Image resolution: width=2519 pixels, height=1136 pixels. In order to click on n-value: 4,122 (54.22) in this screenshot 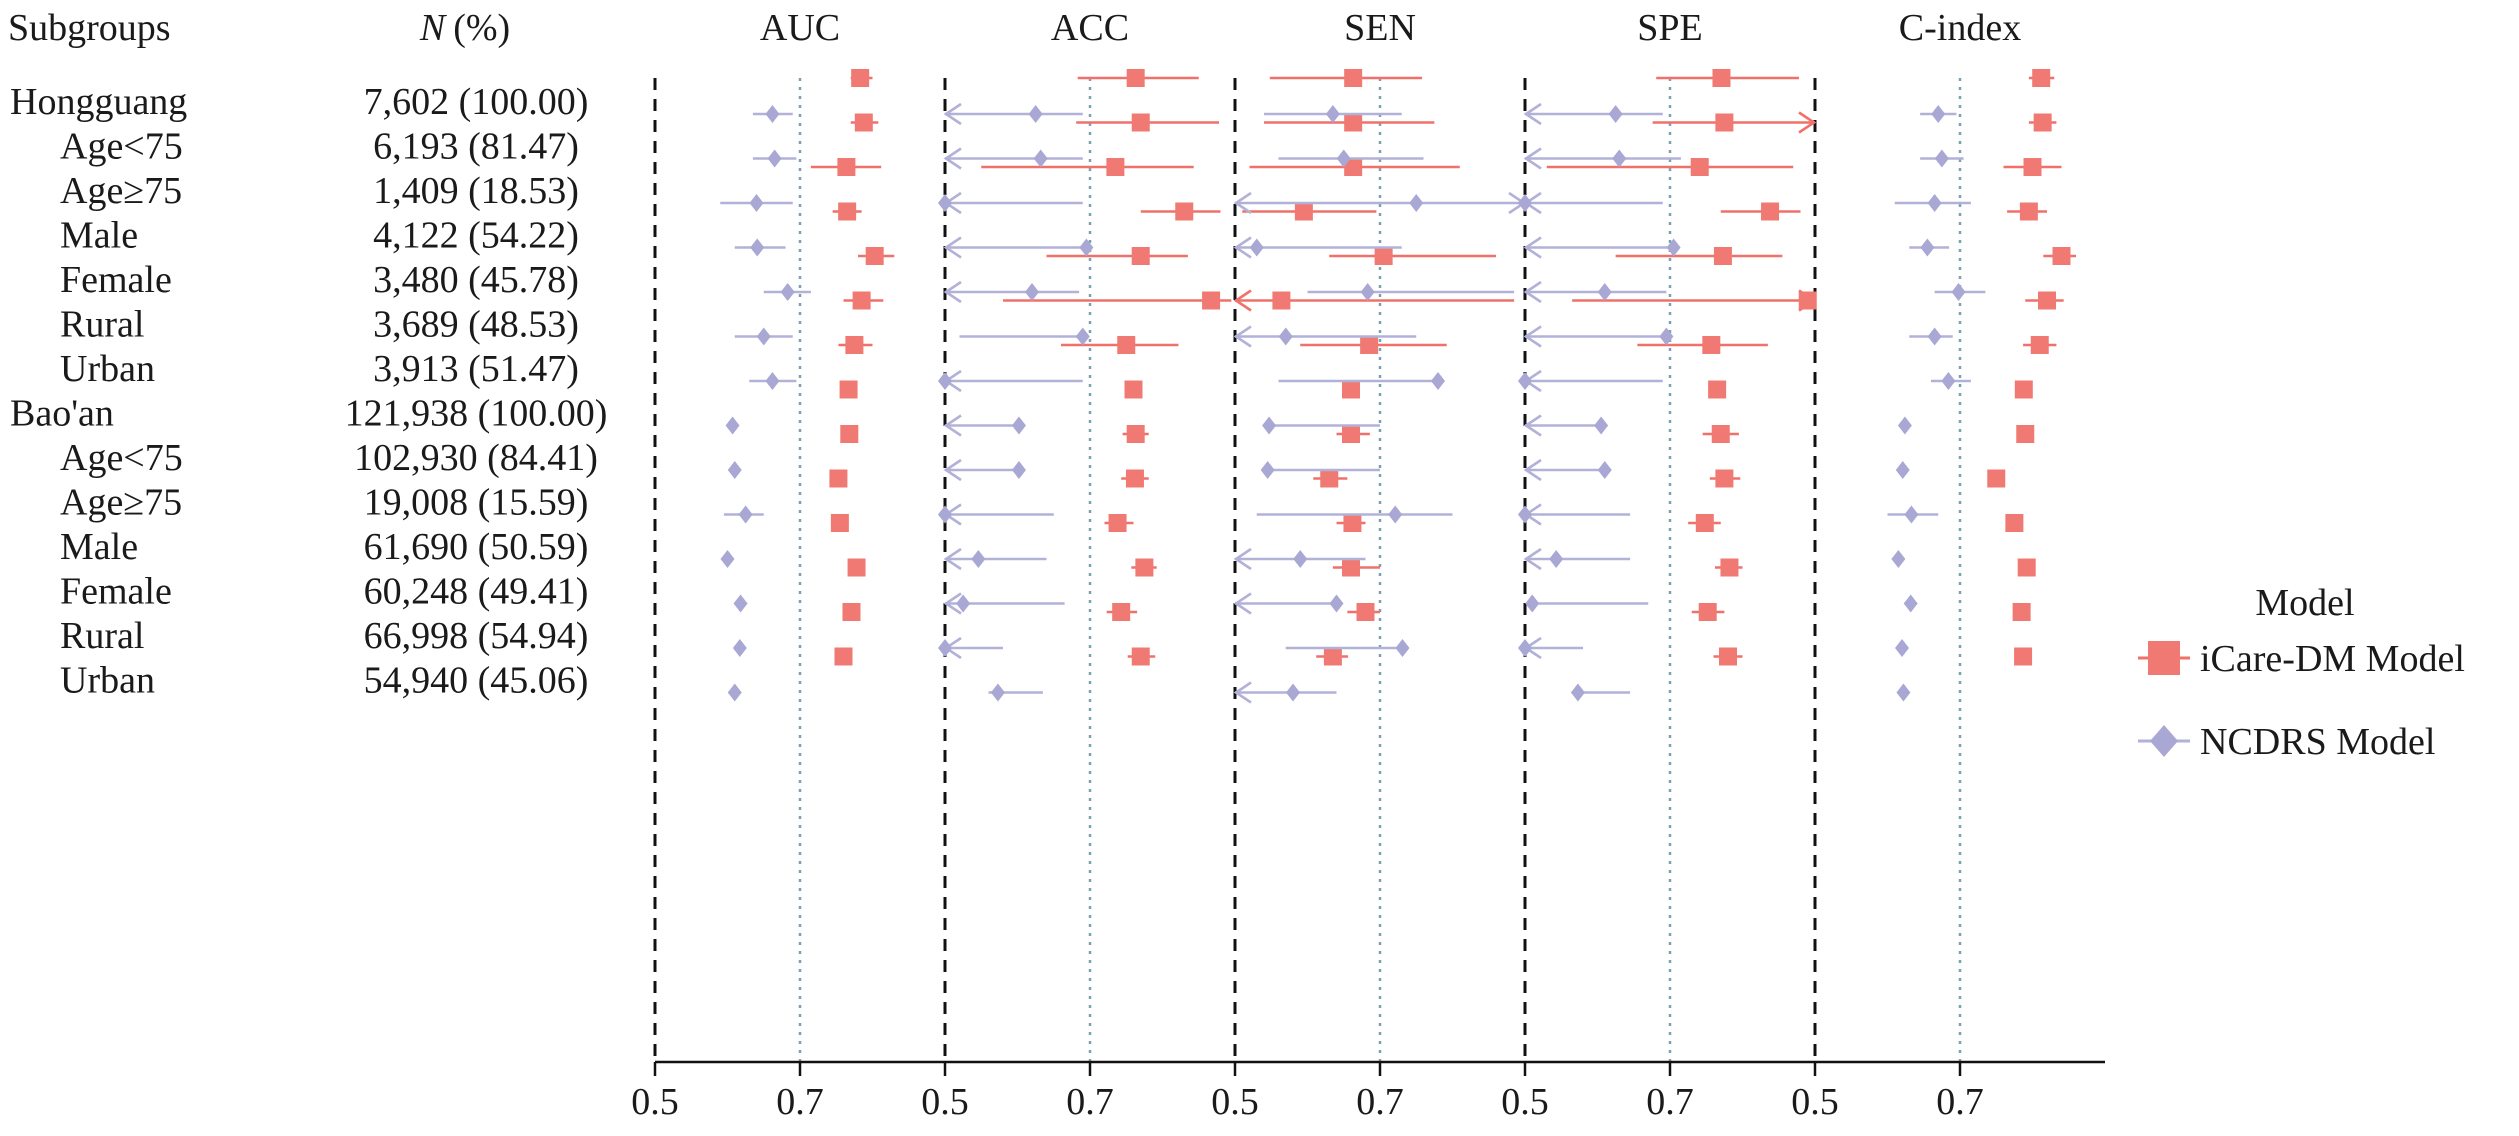, I will do `click(476, 236)`.